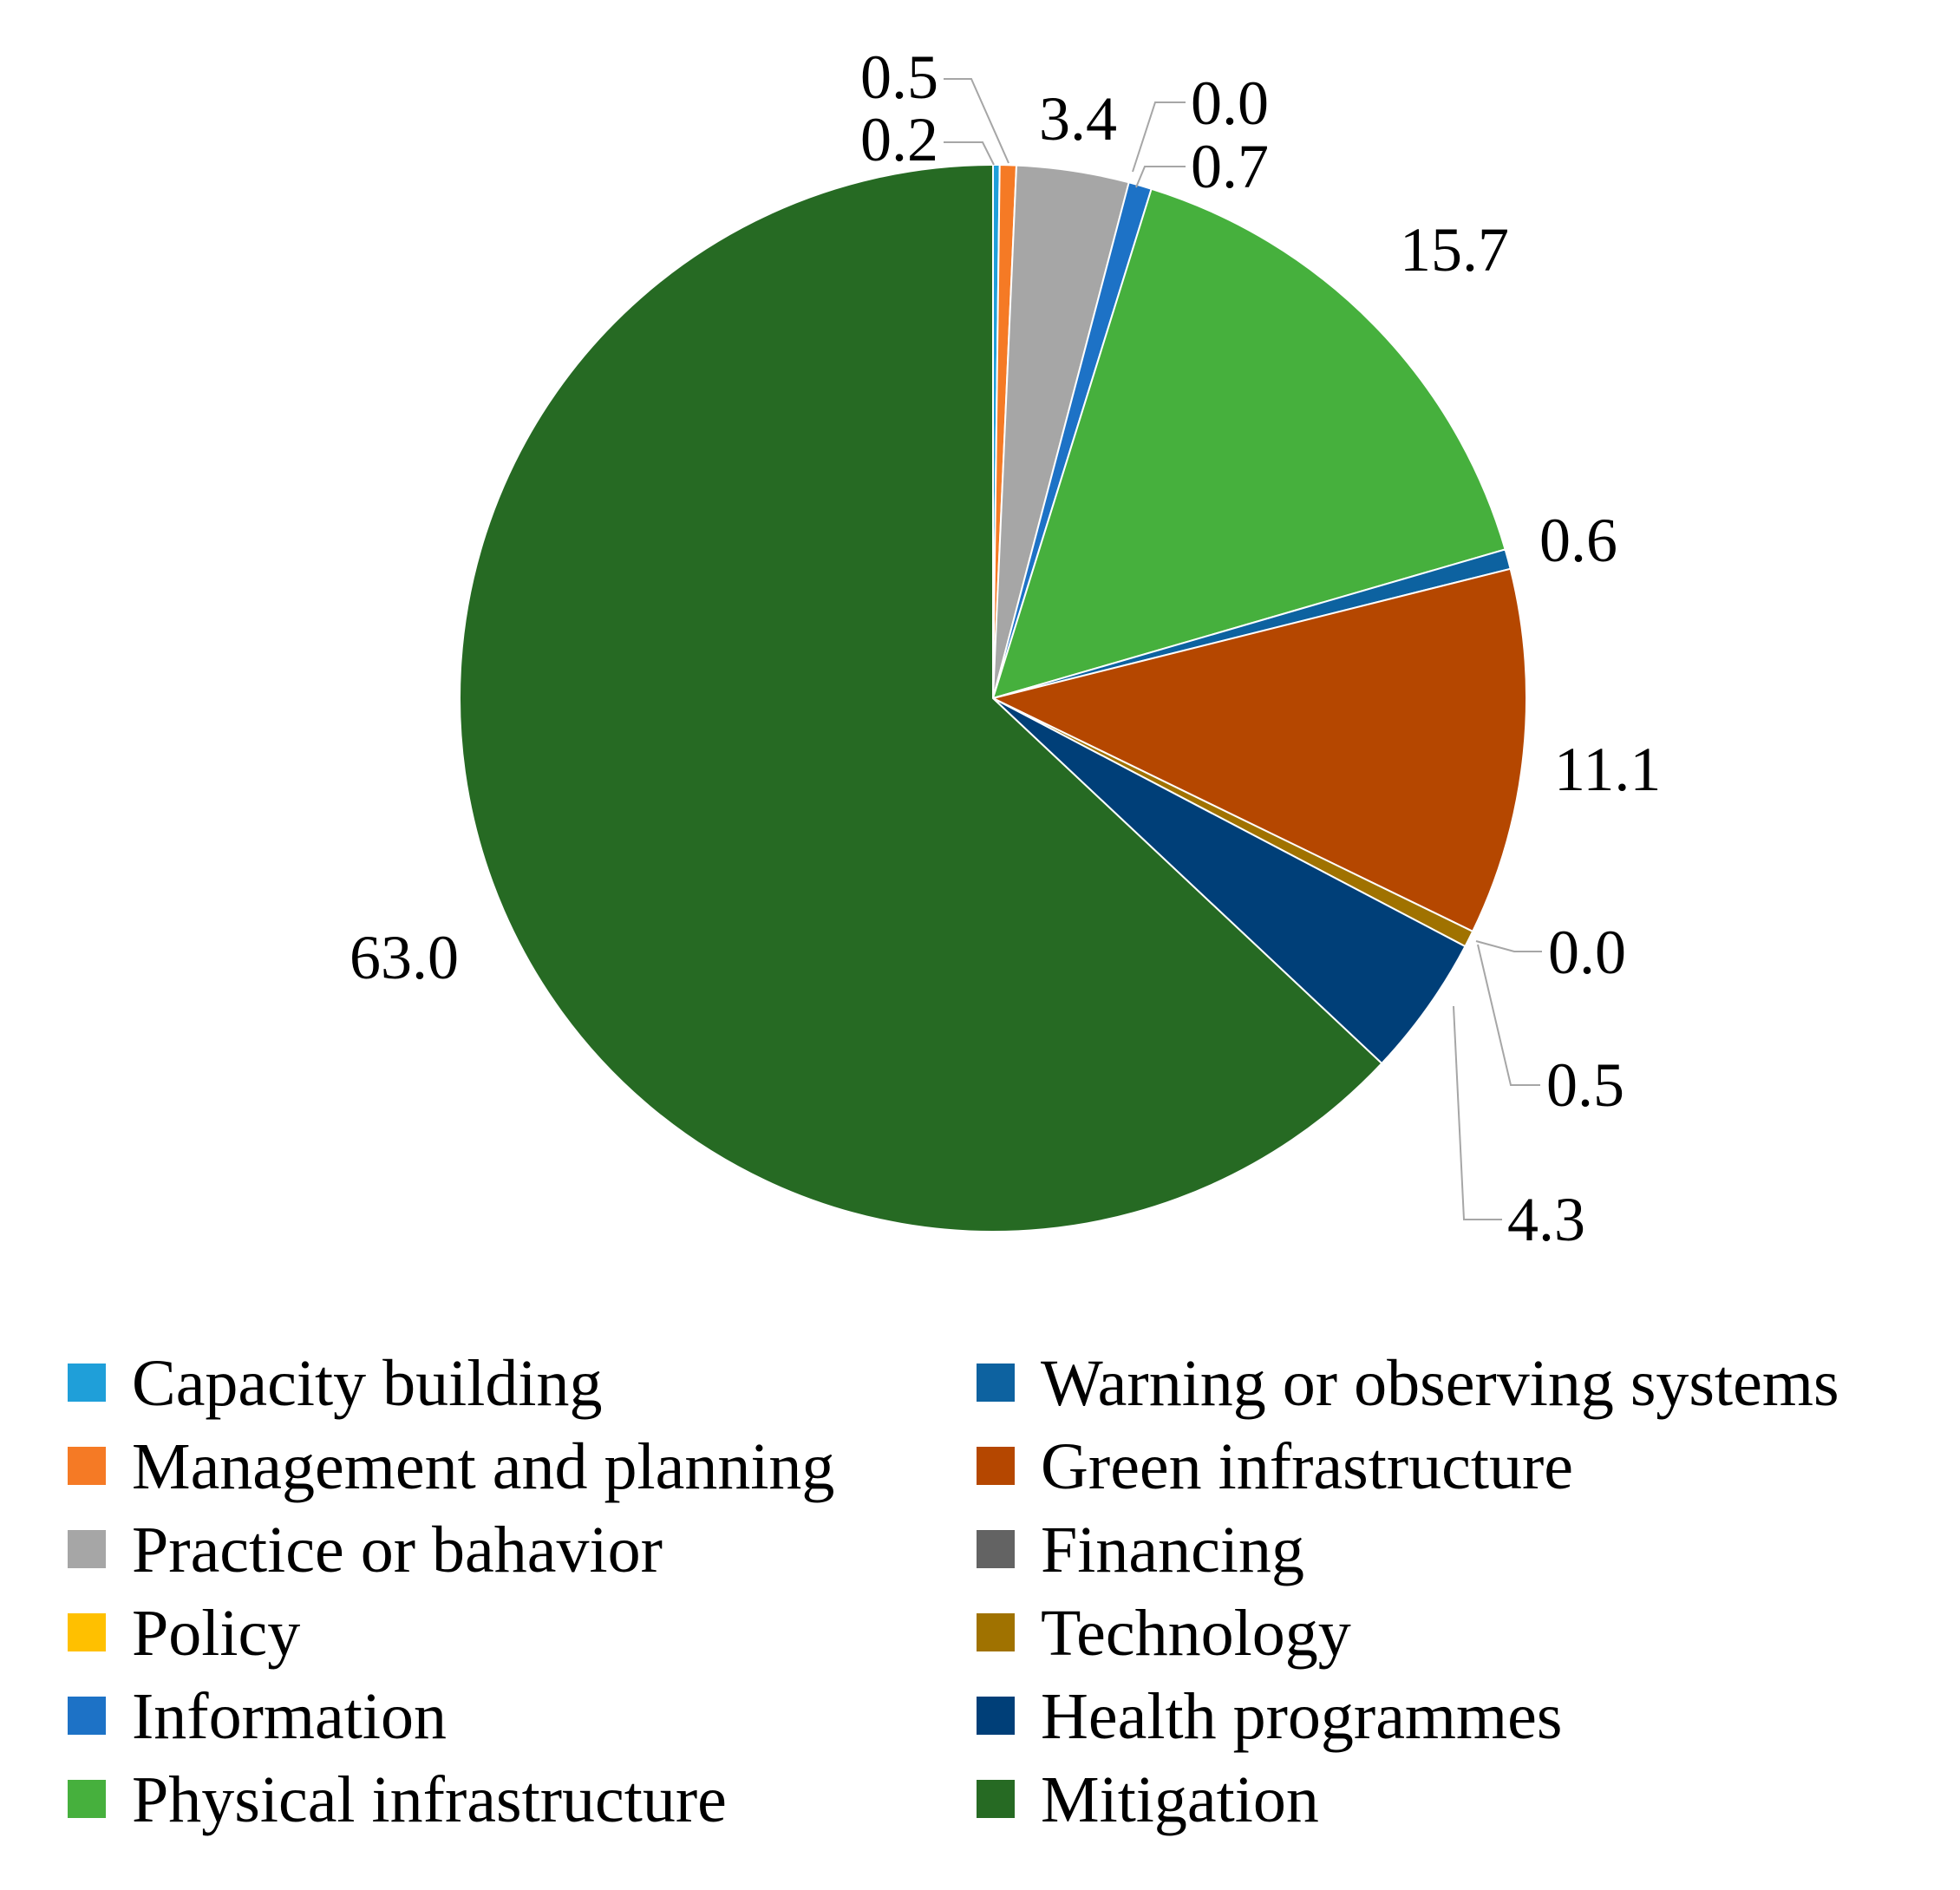 The height and width of the screenshot is (1890, 1960). What do you see at coordinates (367, 1383) in the screenshot?
I see `legend-label-capacity-building: Capacity building` at bounding box center [367, 1383].